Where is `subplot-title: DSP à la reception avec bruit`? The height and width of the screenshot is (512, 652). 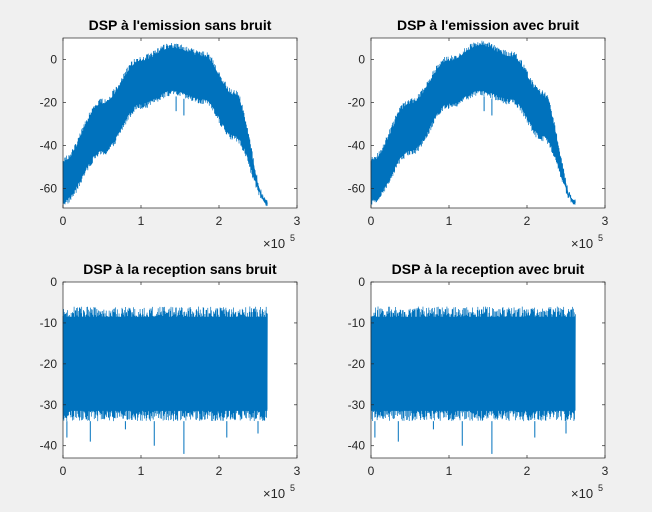 subplot-title: DSP à la reception avec bruit is located at coordinates (488, 269).